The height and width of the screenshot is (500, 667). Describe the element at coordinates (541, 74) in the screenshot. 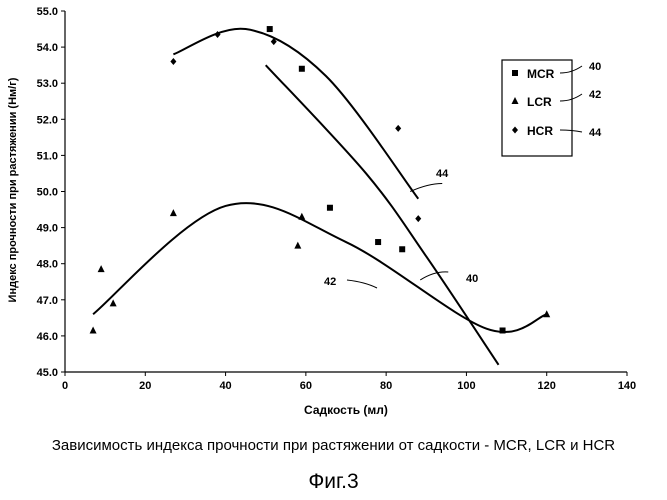

I see `legend-label-mcr: MCR` at that location.